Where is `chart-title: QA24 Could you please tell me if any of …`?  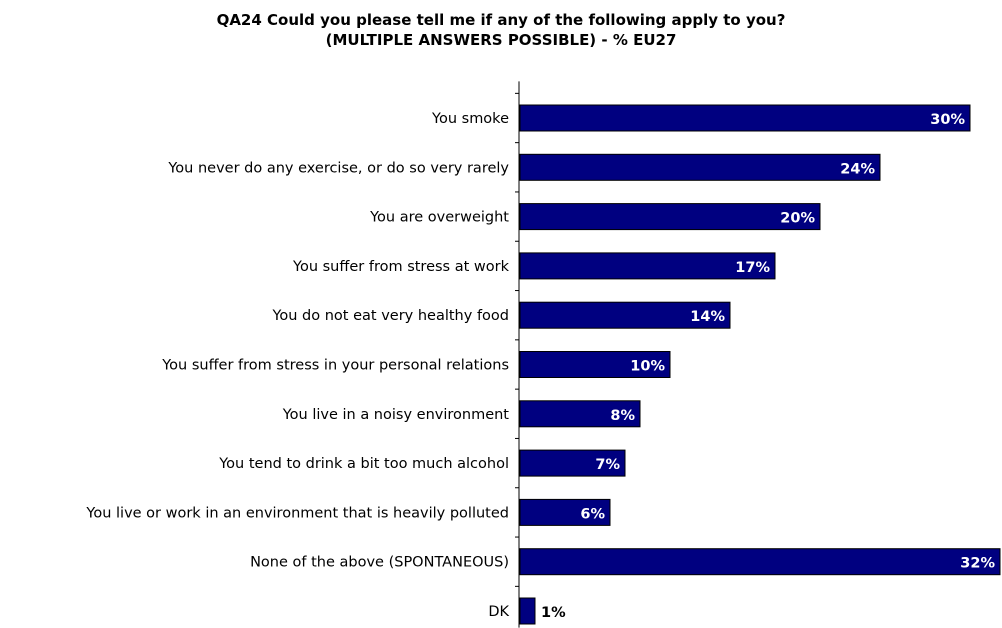
chart-title: QA24 Could you please tell me if any of … is located at coordinates (501, 20).